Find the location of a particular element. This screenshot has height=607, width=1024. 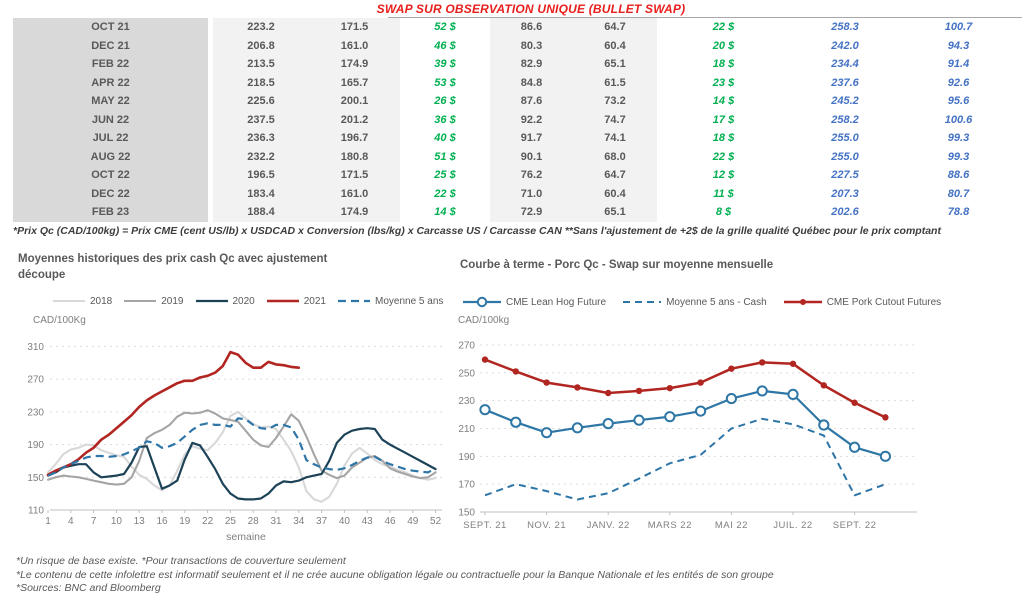

x-tick-label: SEPT. 22 is located at coordinates (855, 525).